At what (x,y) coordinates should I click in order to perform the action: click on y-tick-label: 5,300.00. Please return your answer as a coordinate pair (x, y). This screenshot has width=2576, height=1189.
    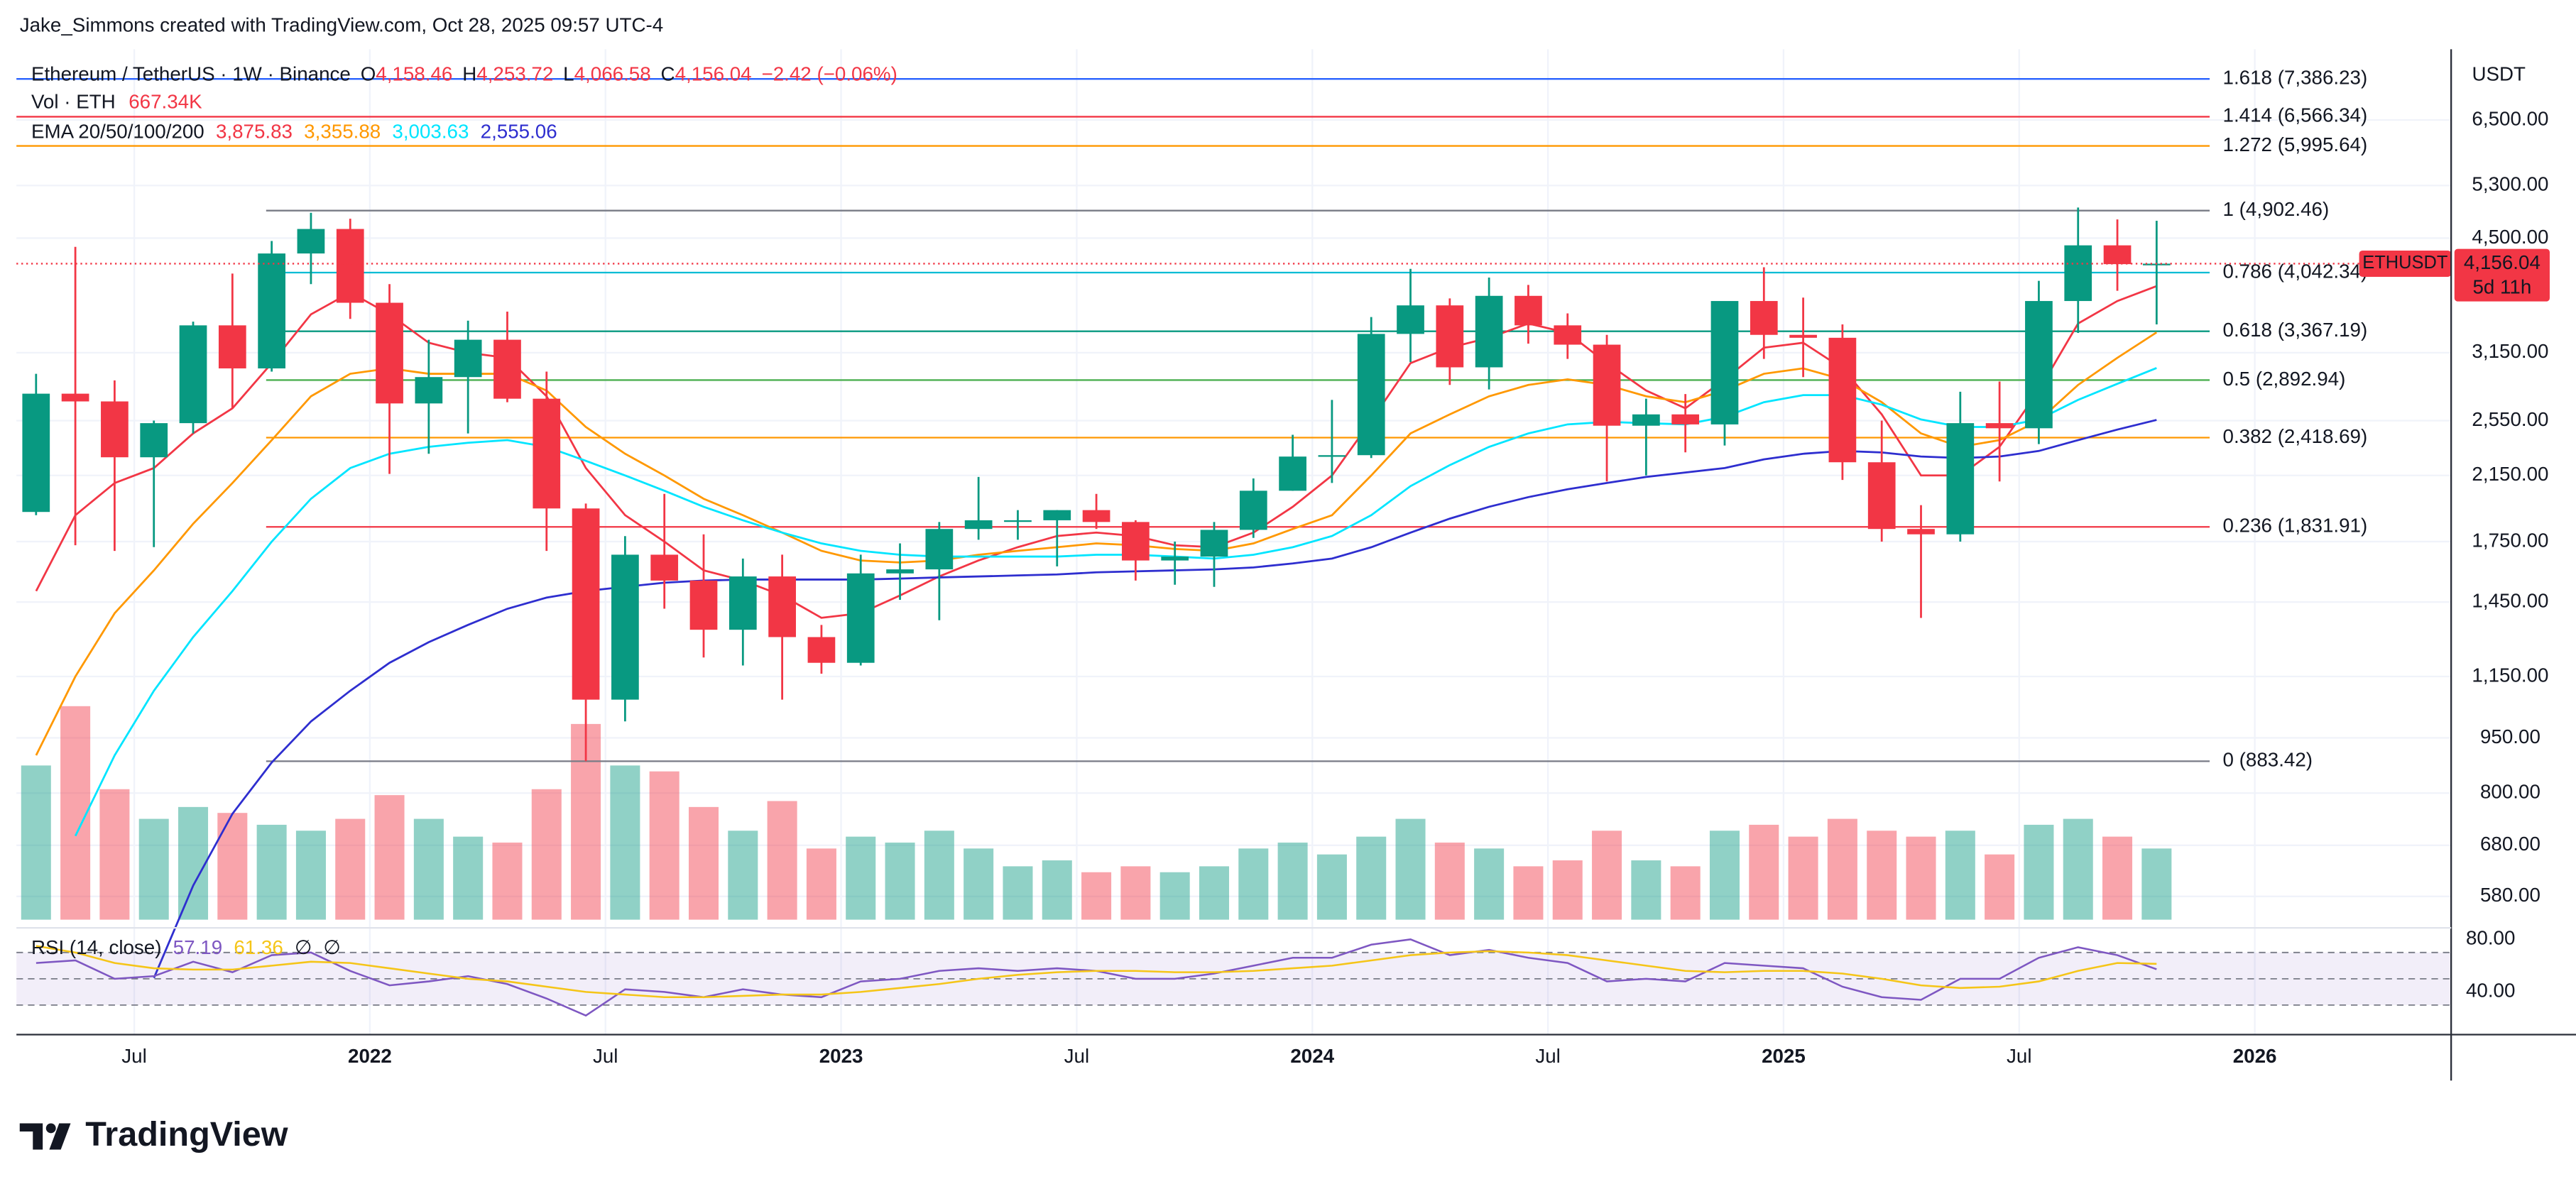
    Looking at the image, I should click on (2510, 184).